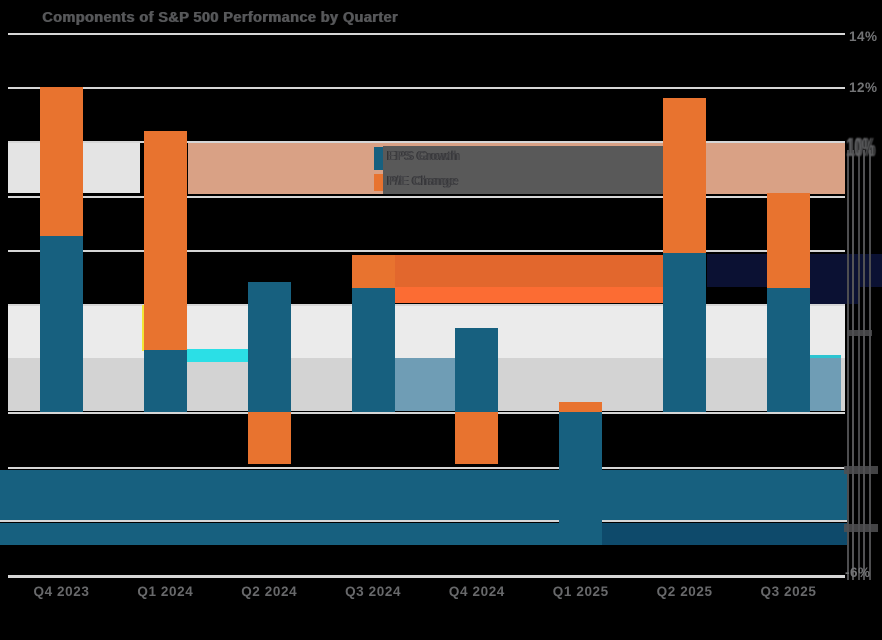  I want to click on bar-segment-p-e-change-q3-2024, so click(373, 271).